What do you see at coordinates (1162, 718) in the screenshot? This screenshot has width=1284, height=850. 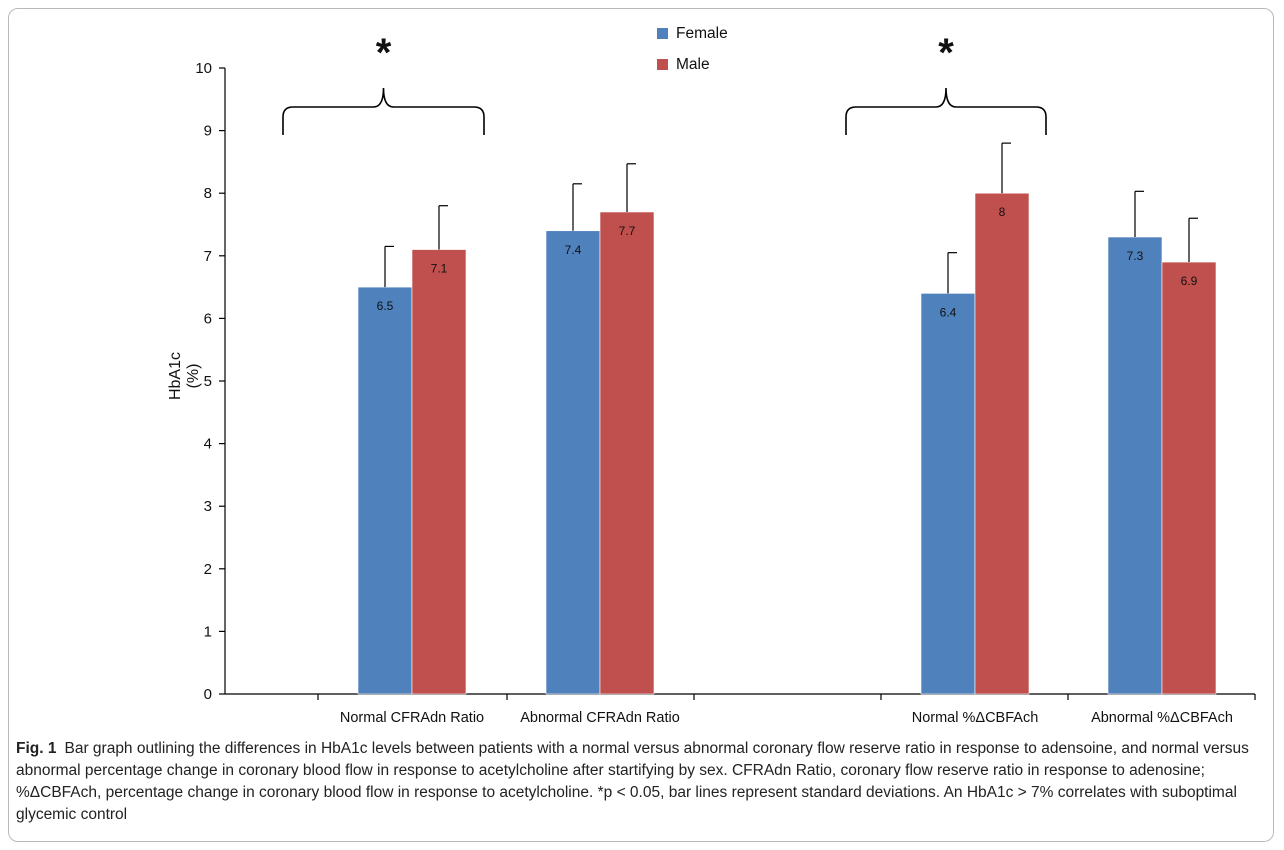 I see `x-tick-label: Abnormal %ΔCBFAch` at bounding box center [1162, 718].